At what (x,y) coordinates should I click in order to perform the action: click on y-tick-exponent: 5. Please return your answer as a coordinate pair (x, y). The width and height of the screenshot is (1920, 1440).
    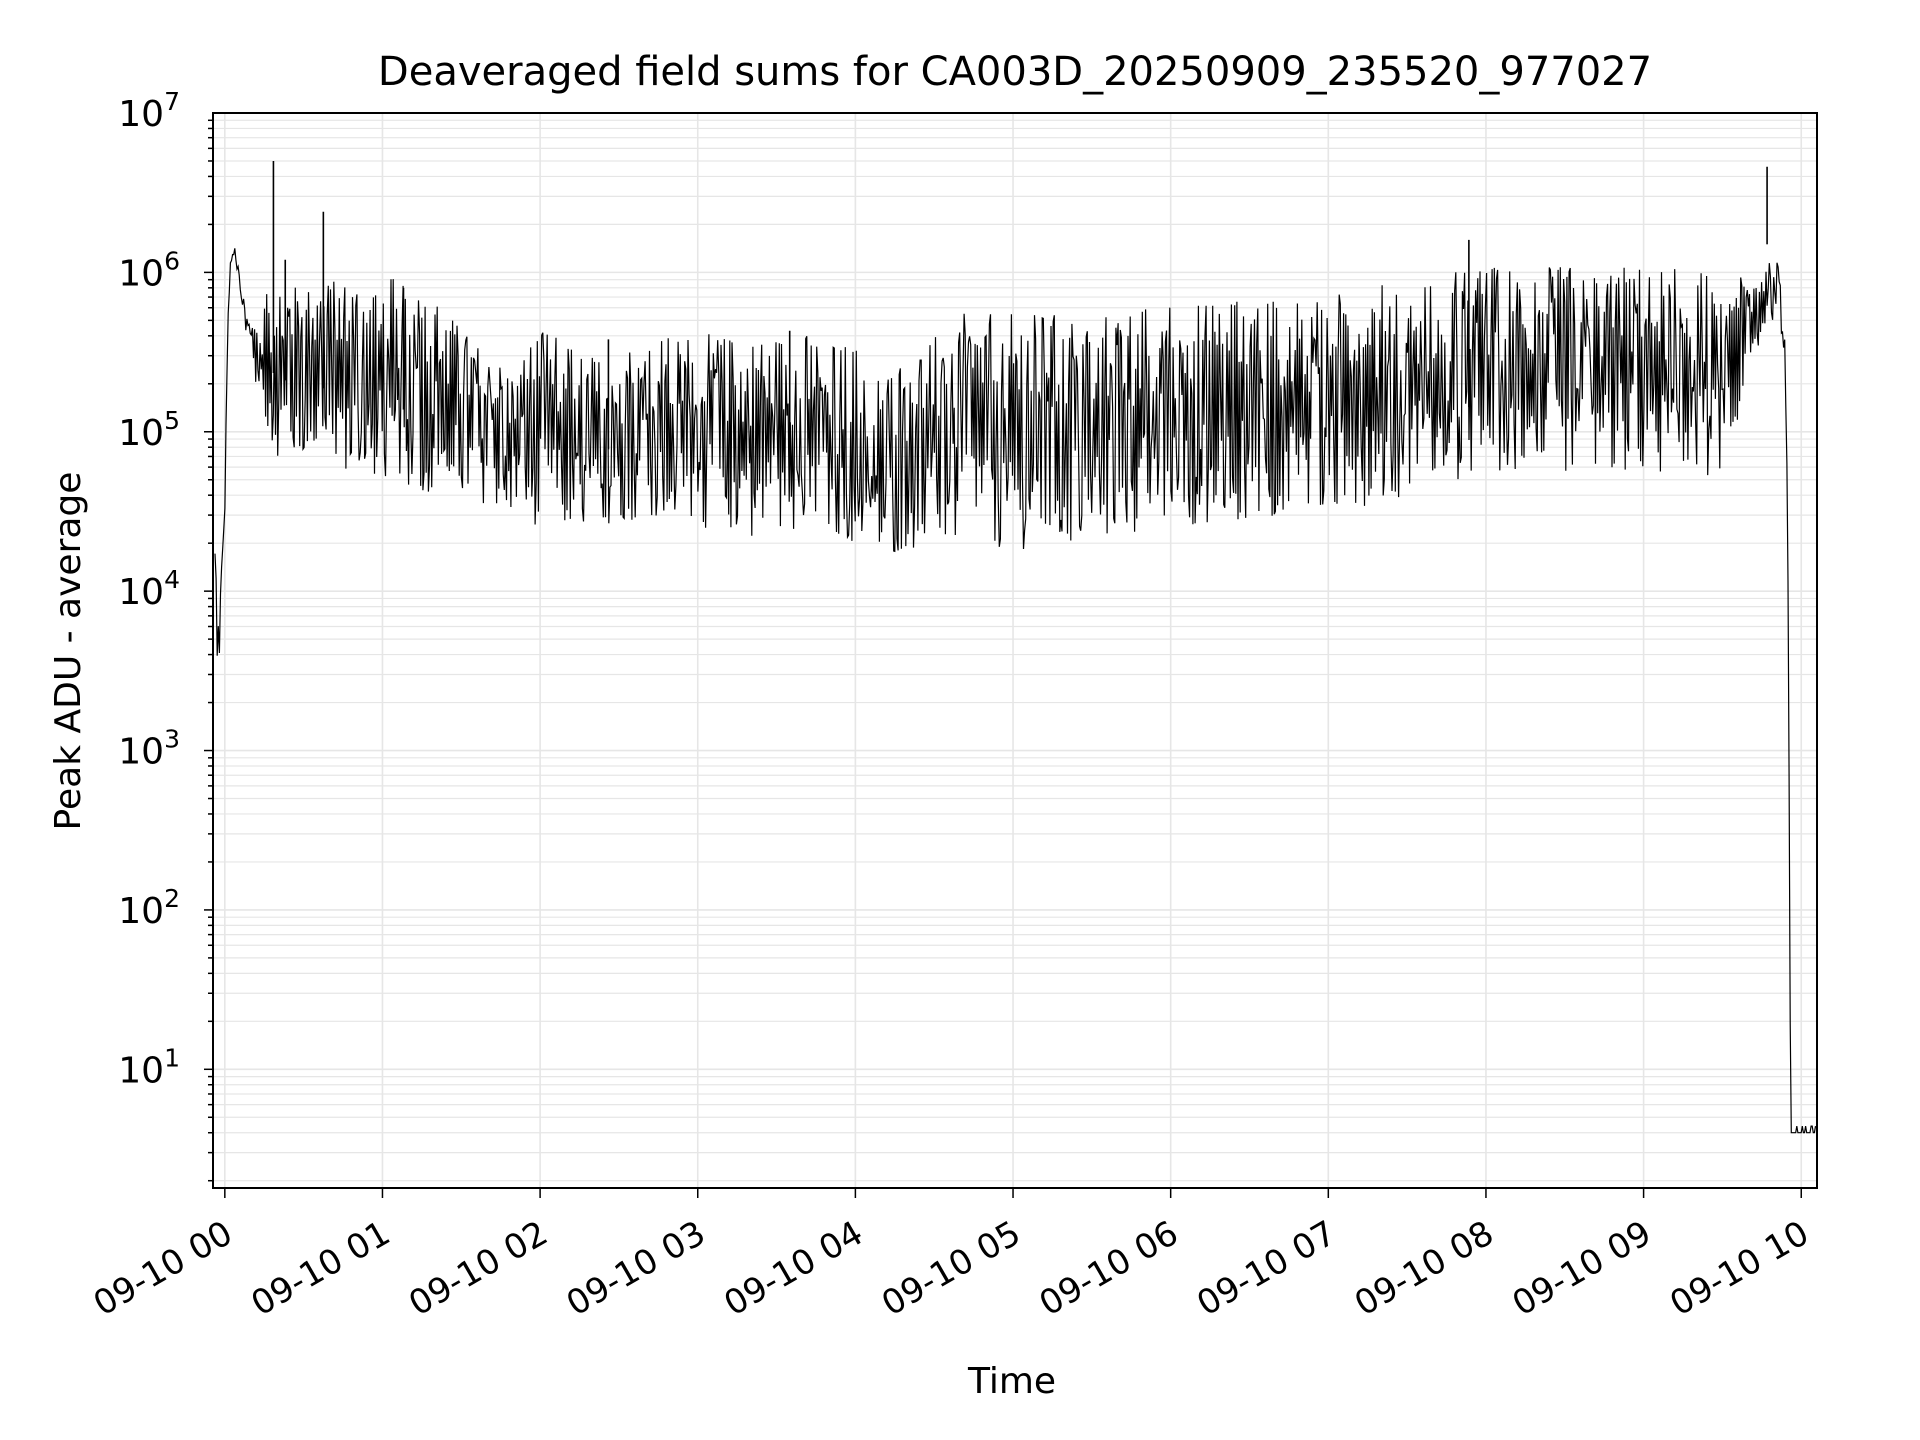
    Looking at the image, I should click on (172, 420).